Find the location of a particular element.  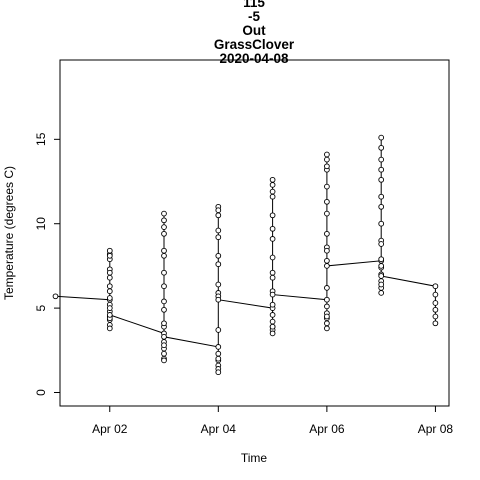

title-line-3: Out is located at coordinates (254, 30).